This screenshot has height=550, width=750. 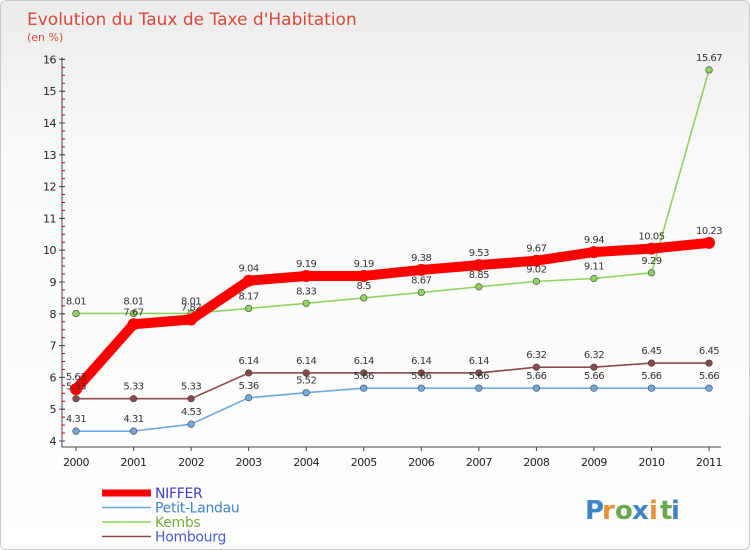 I want to click on y-tick-label: 7, so click(x=53, y=346).